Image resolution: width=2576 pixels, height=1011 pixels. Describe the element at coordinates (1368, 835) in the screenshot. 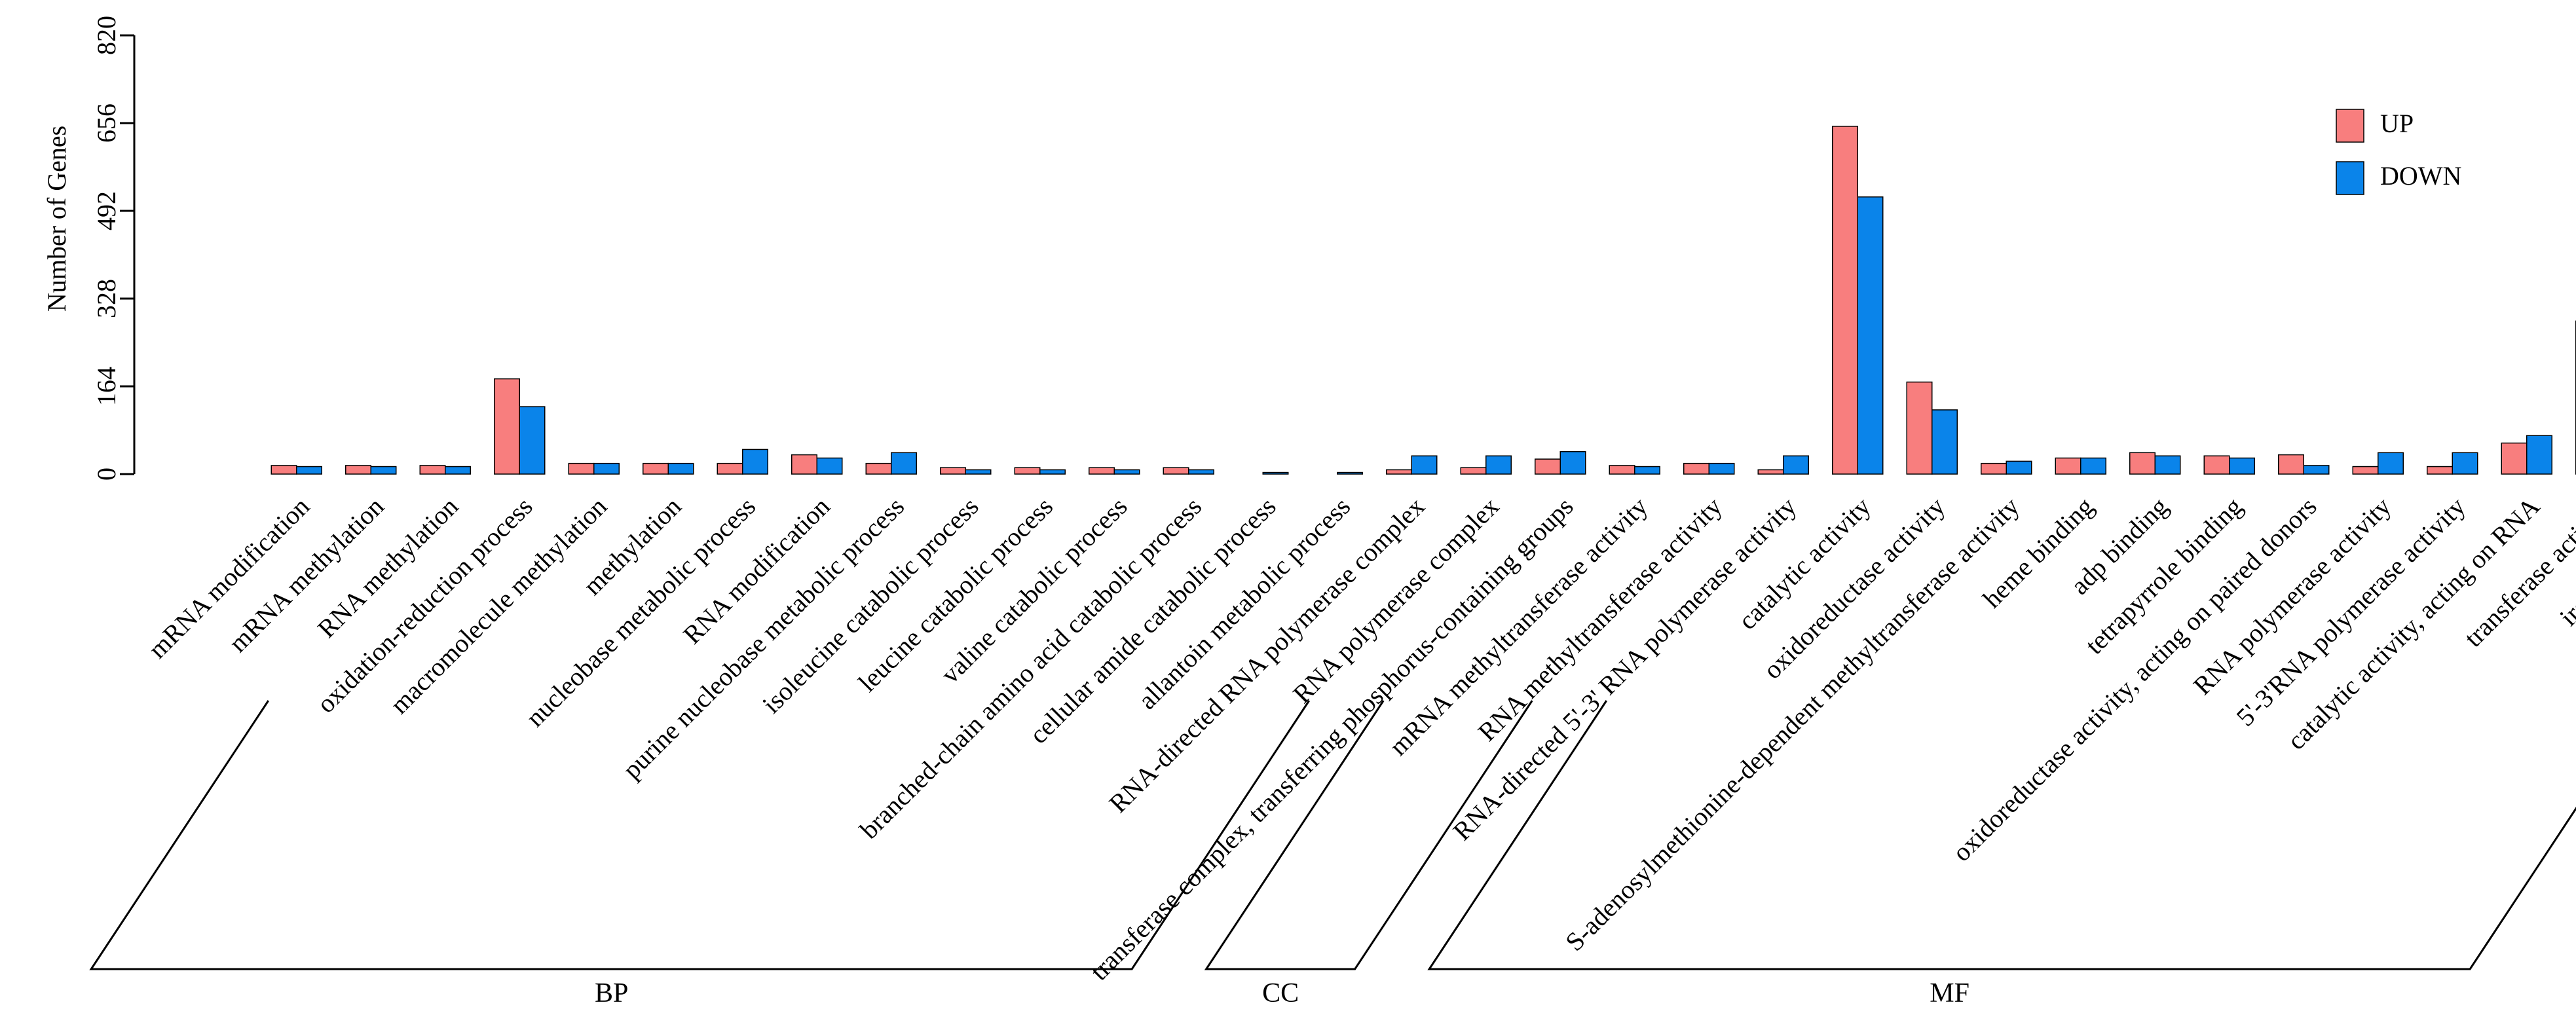

I see `group-bracket-cc` at that location.